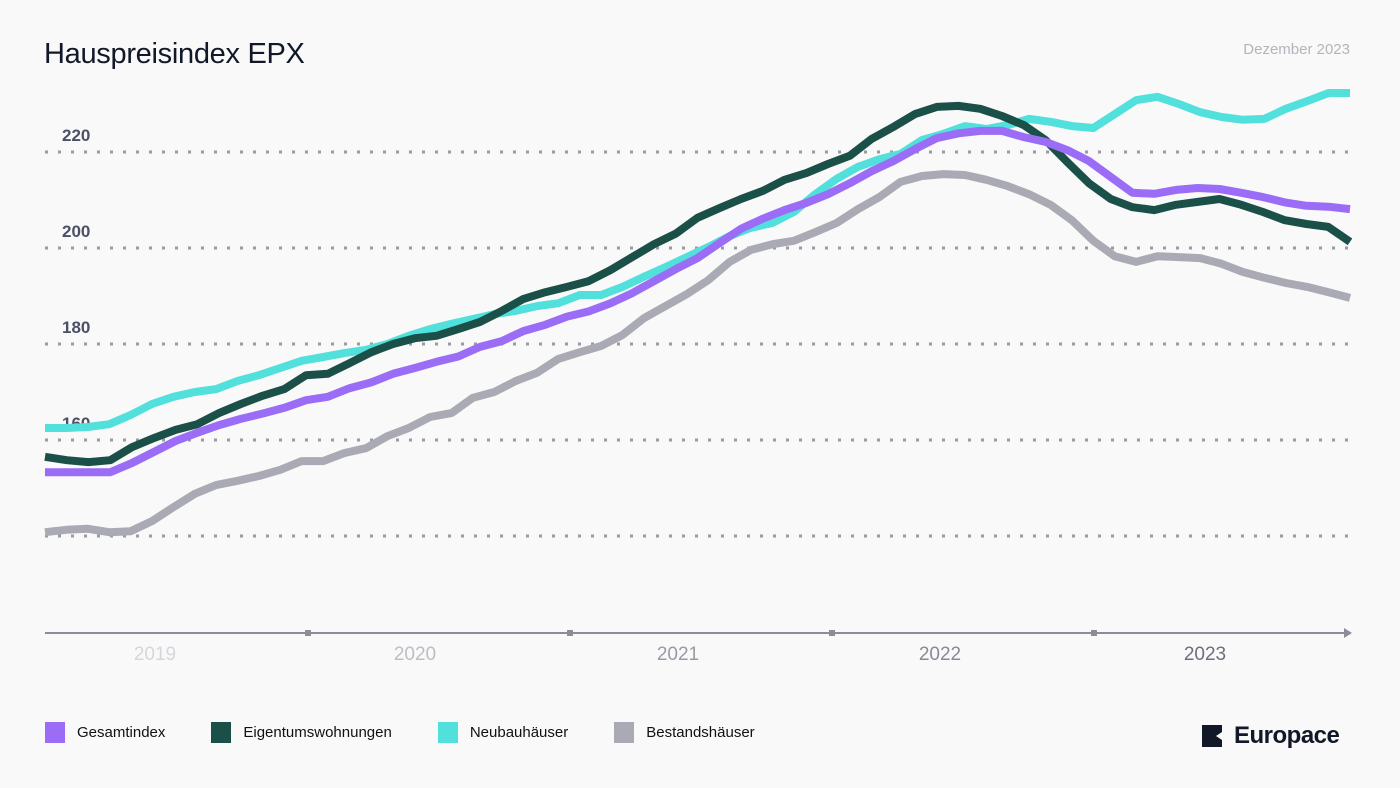  Describe the element at coordinates (1348, 633) in the screenshot. I see `x-axis-arrow-icon` at that location.